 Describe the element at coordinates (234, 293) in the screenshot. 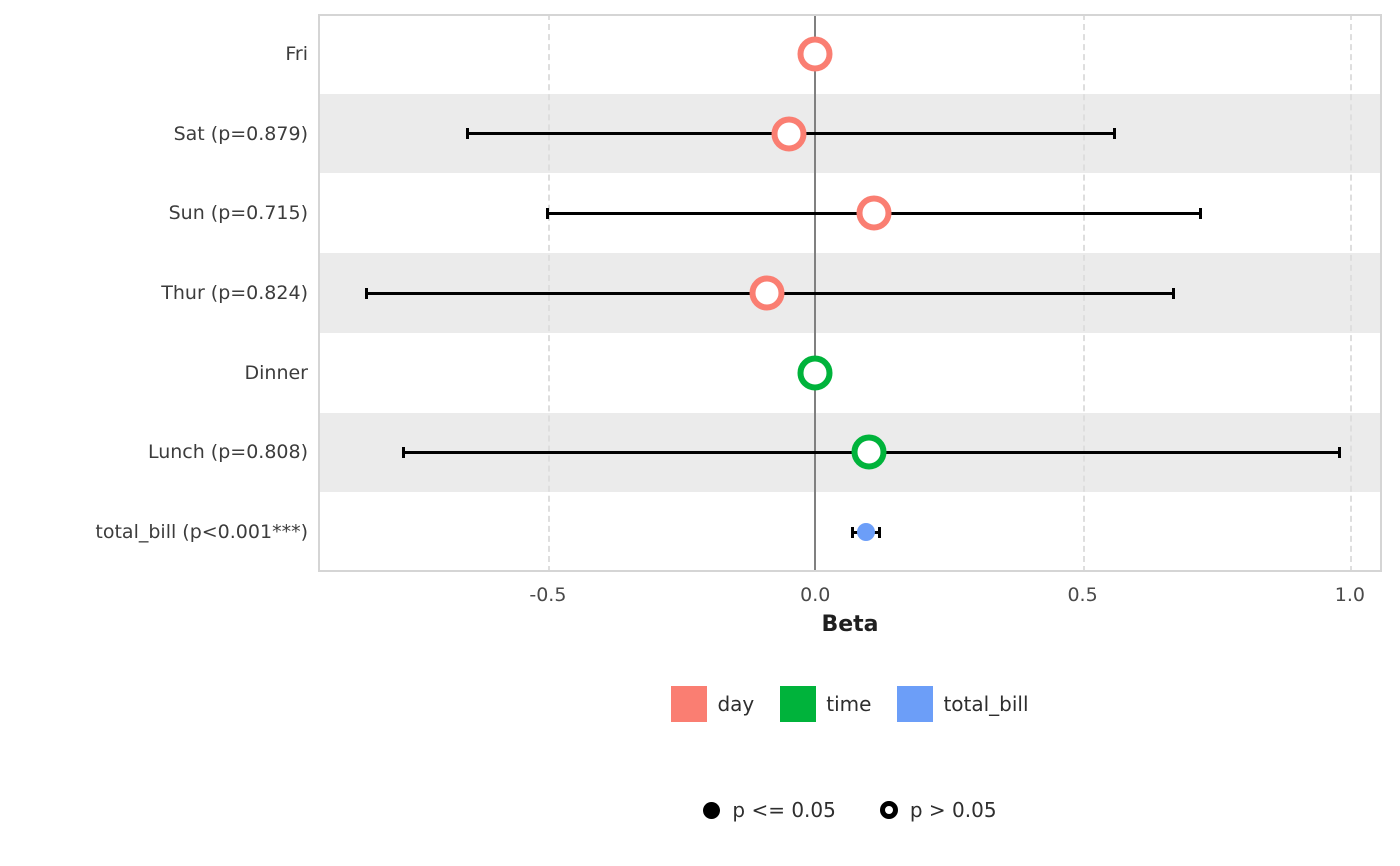

I see `y-axis-label: Thur (p=0.824)` at that location.